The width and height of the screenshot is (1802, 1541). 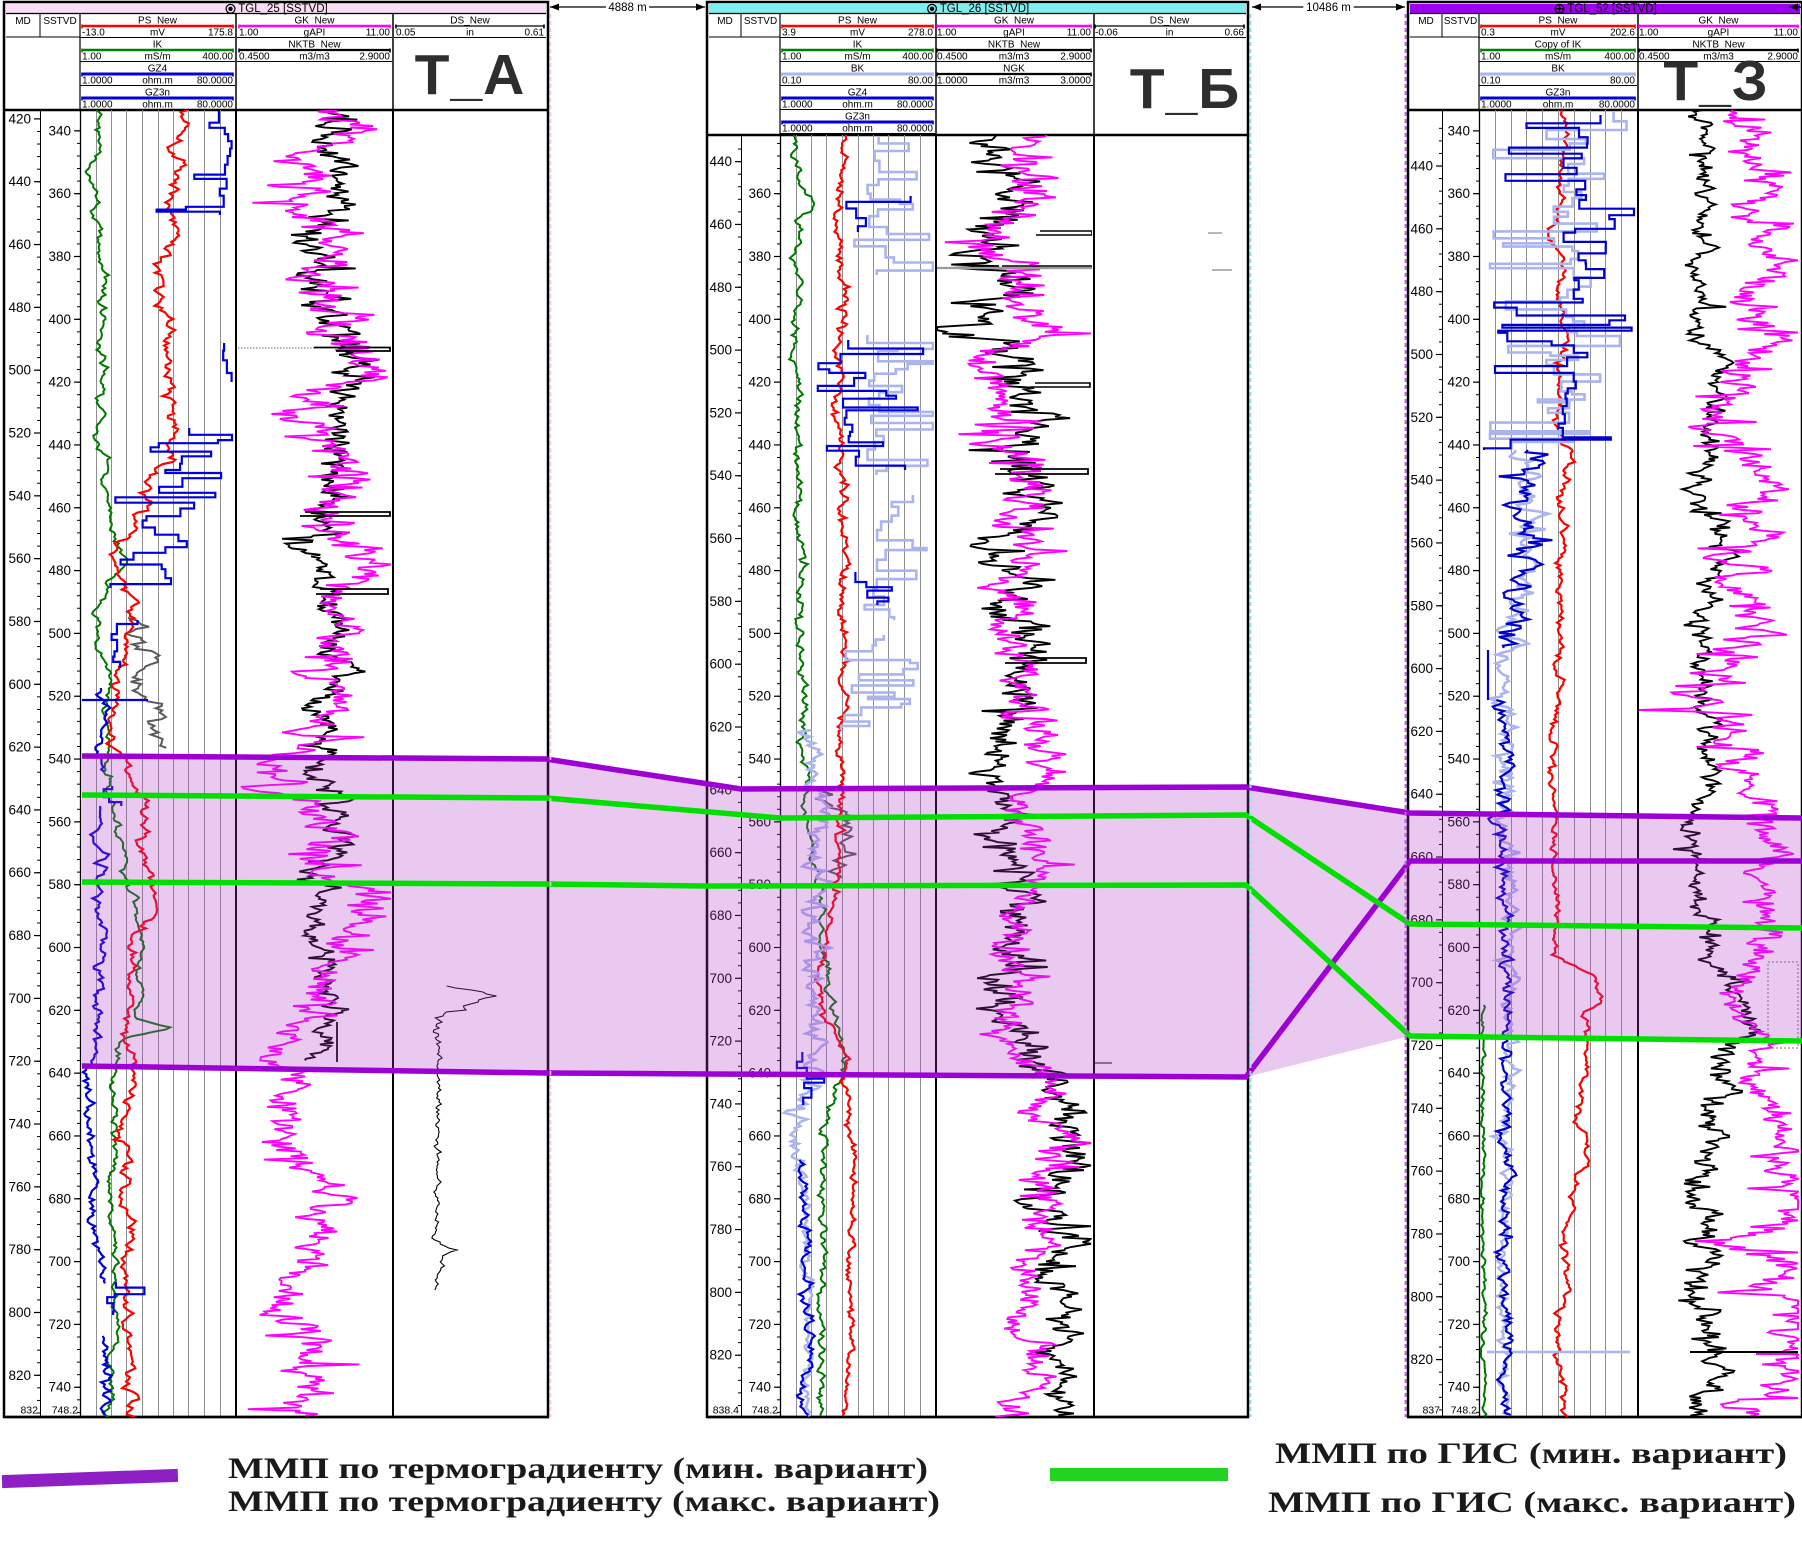 I want to click on svg-text: 2.9000, so click(x=1782, y=57).